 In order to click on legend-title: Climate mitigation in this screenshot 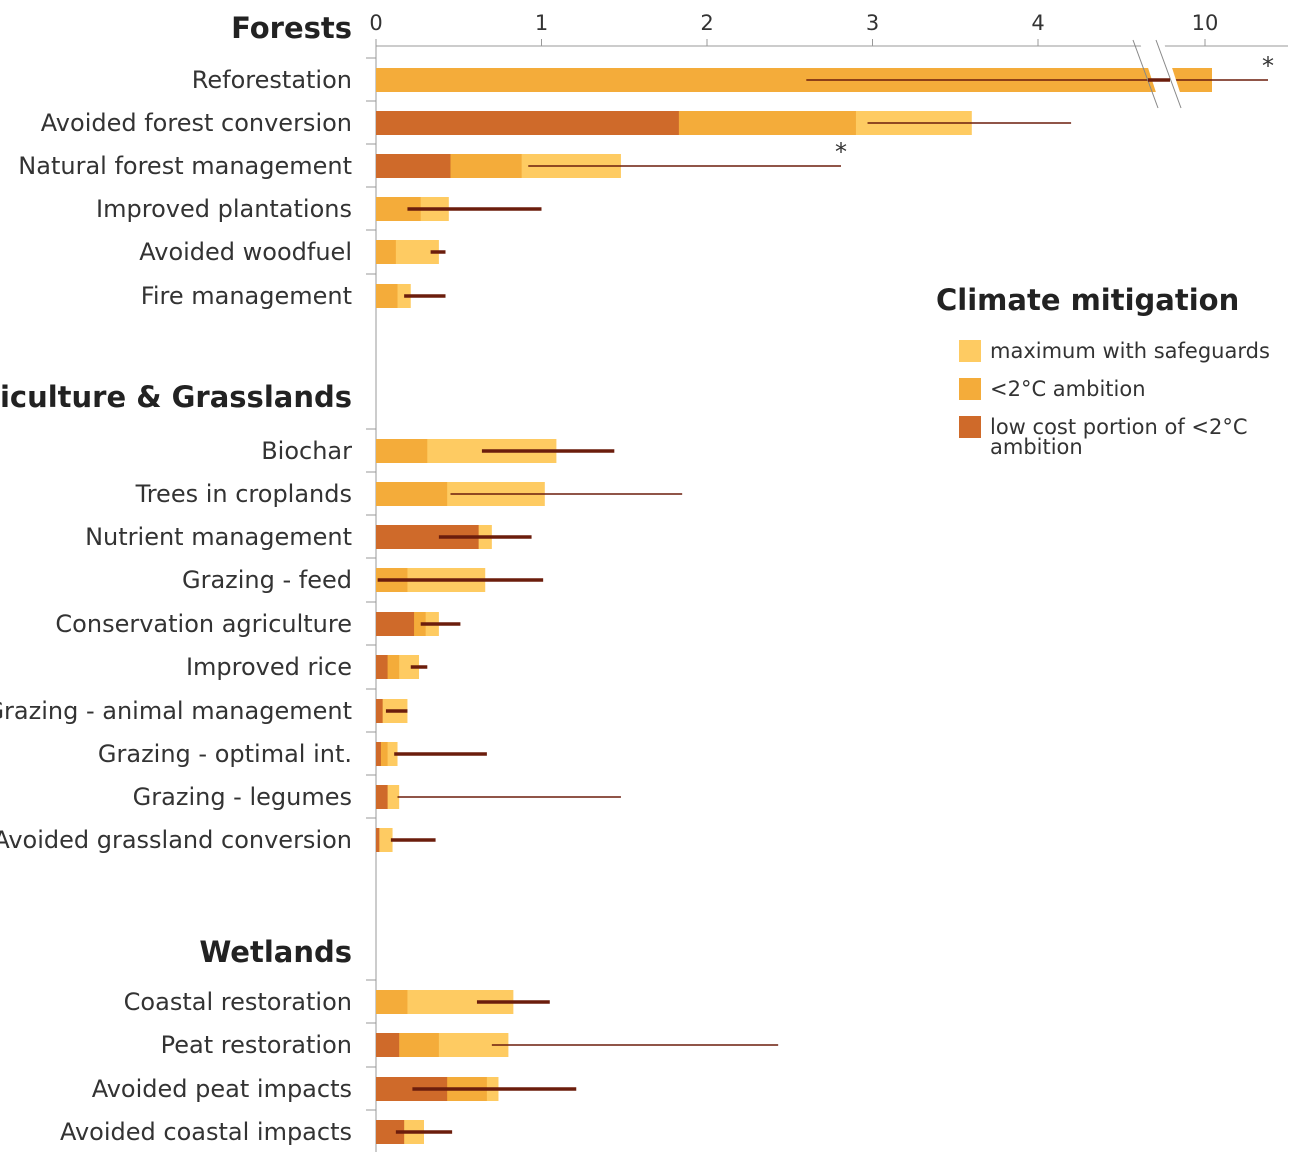, I will do `click(1087, 300)`.